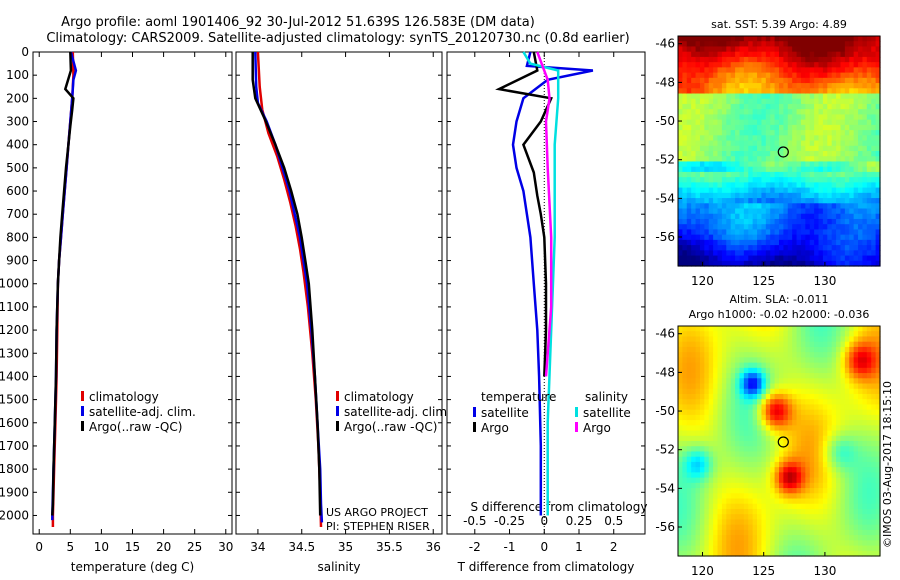 Image resolution: width=900 pixels, height=580 pixels. I want to click on difference-xtick-label: 2, so click(614, 547).